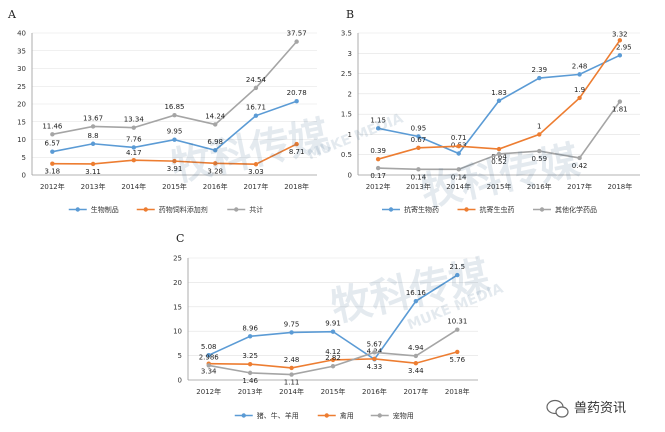  I want to click on y-tick-label: 40, so click(21, 34).